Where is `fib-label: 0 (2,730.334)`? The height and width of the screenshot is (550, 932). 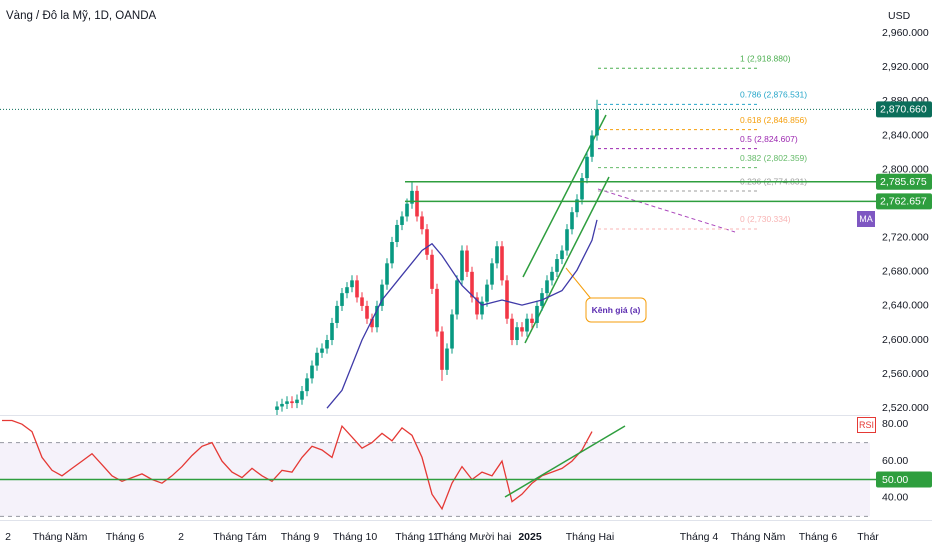 fib-label: 0 (2,730.334) is located at coordinates (765, 219).